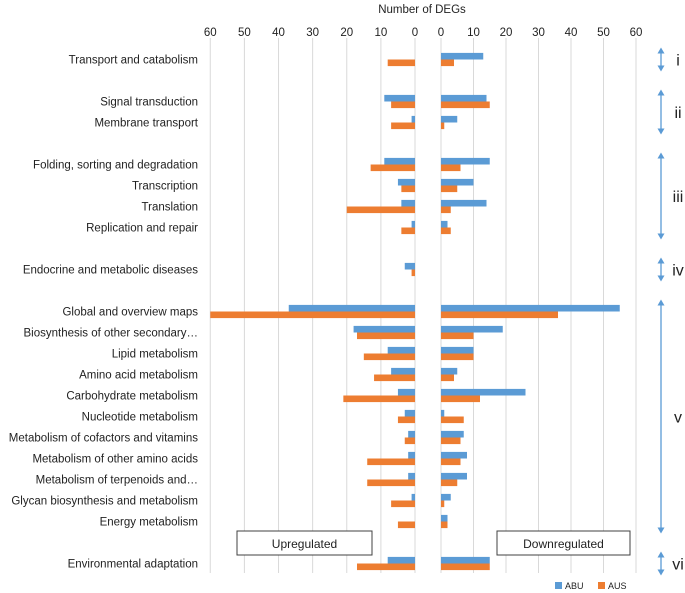 This screenshot has height=593, width=685. Describe the element at coordinates (636, 33) in the screenshot. I see `tick-label-right: 60` at that location.